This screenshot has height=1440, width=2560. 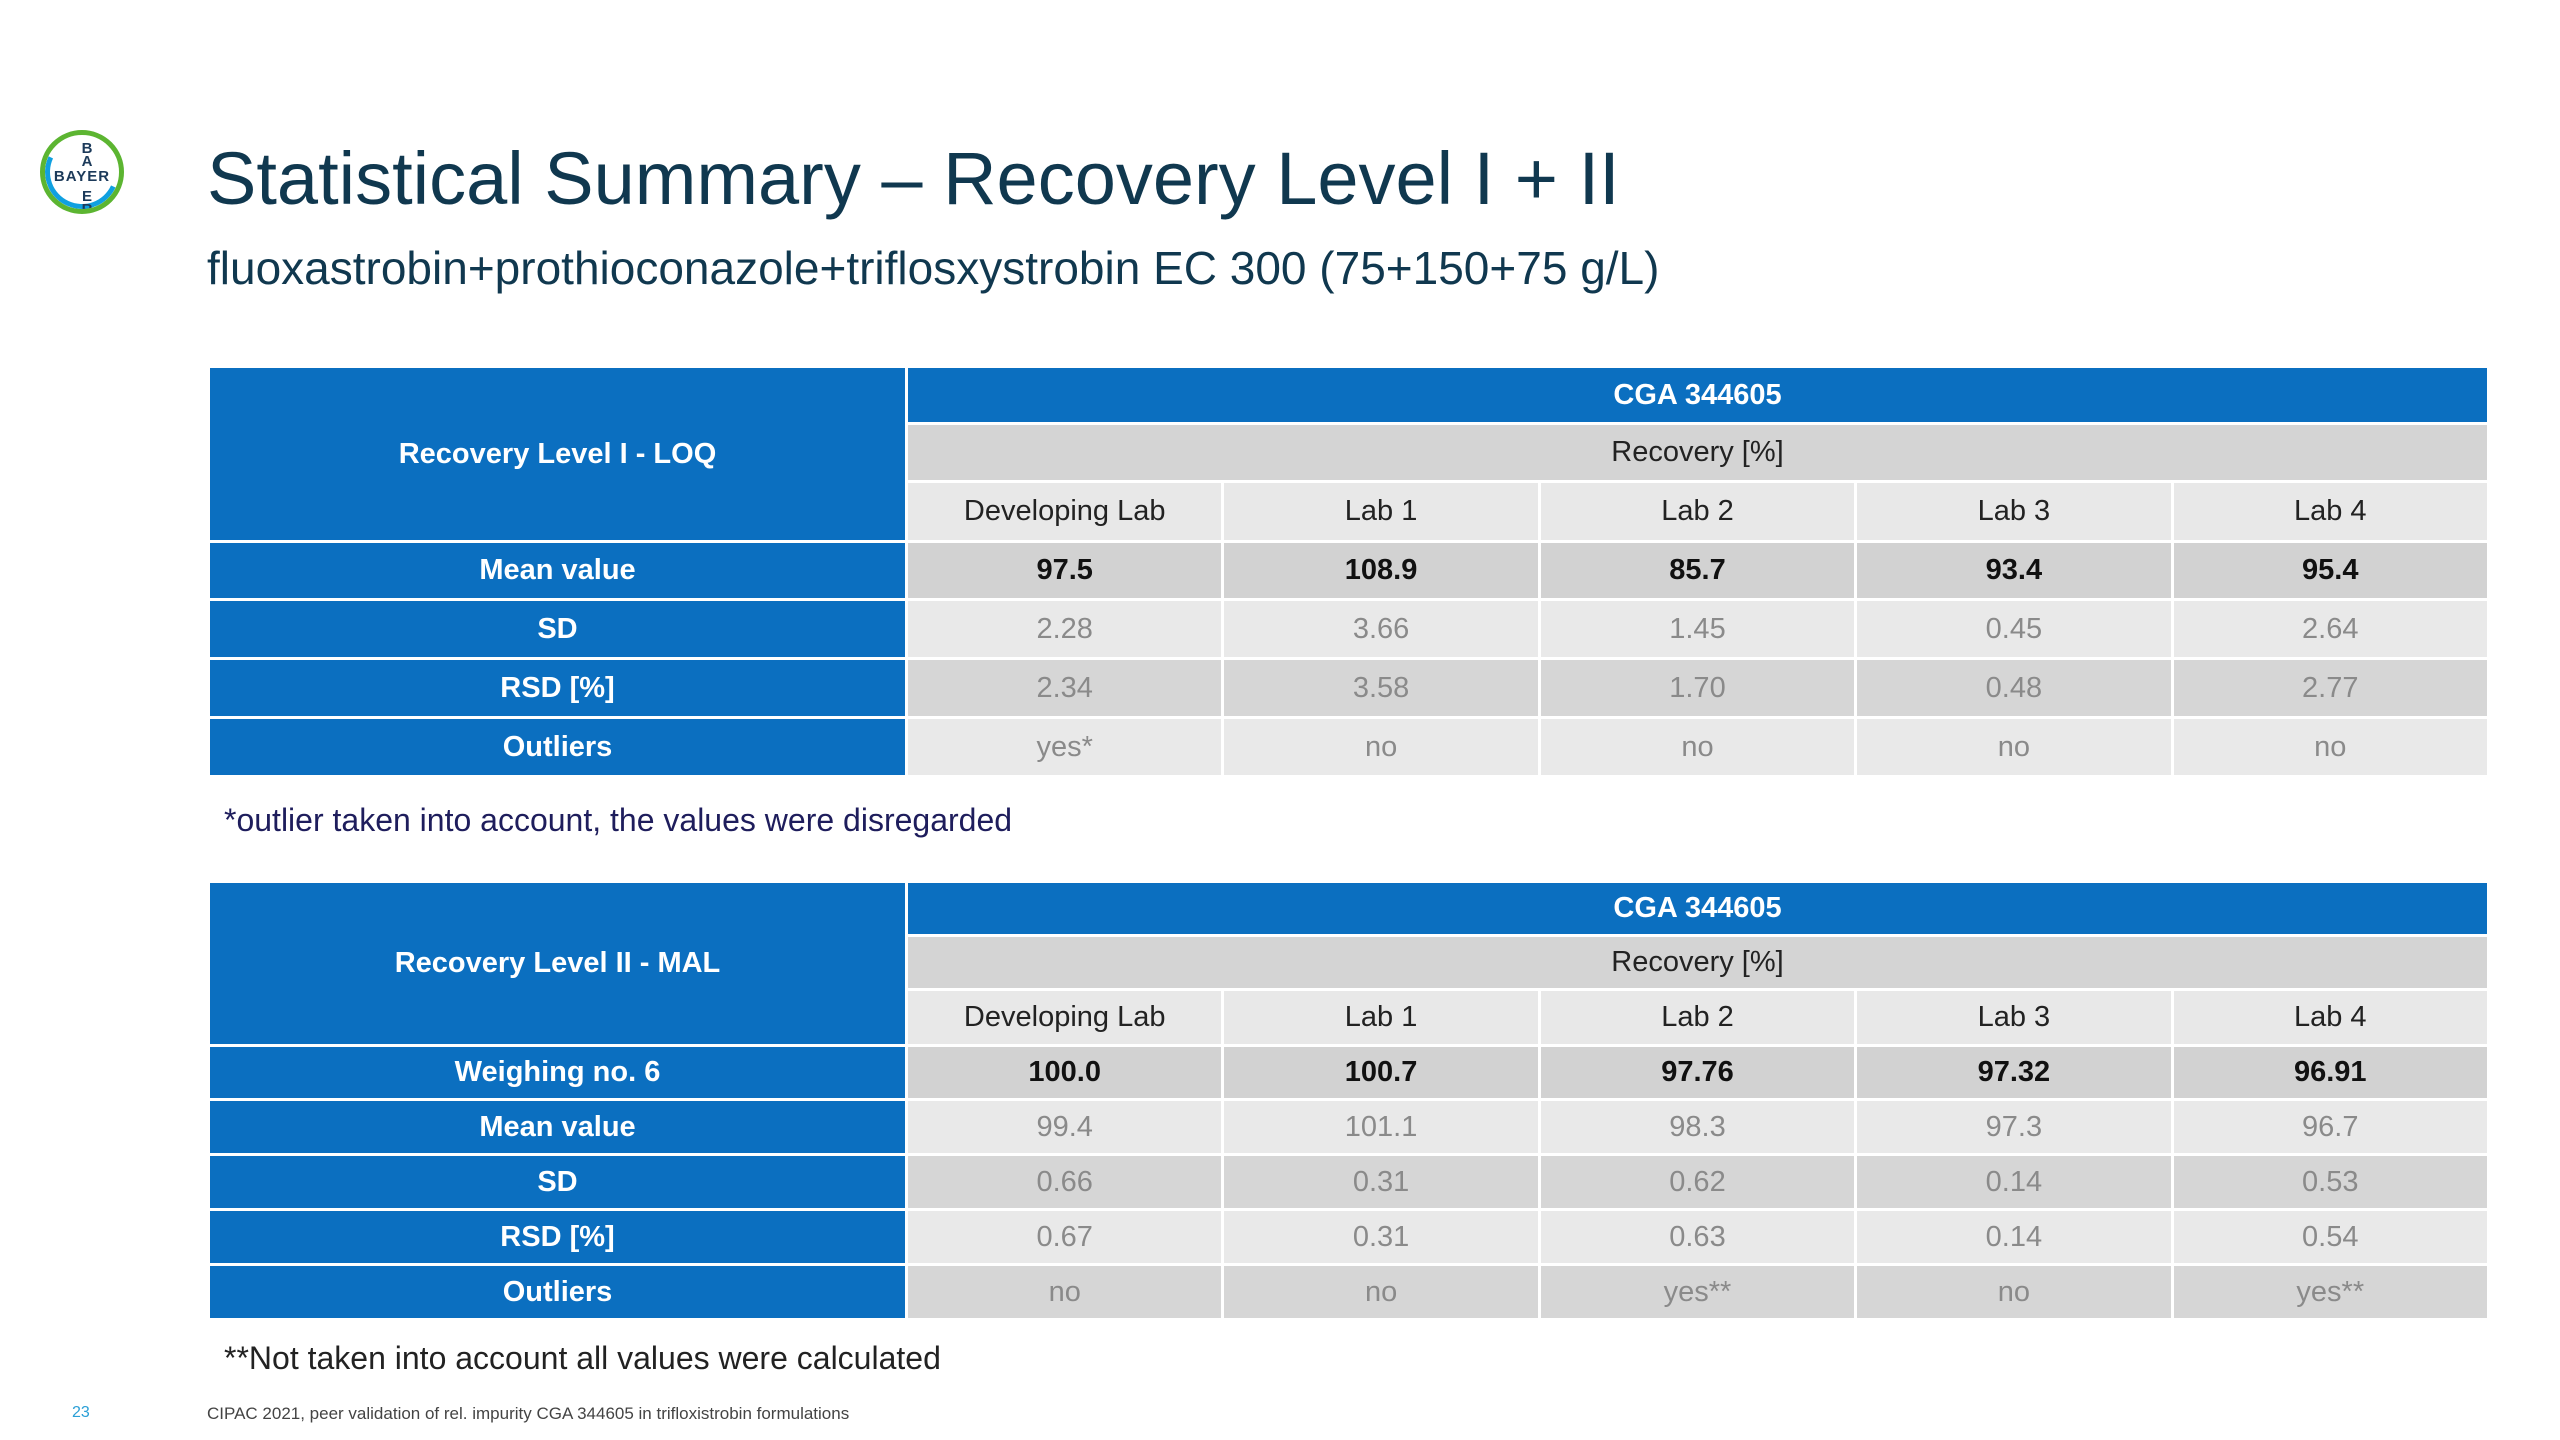 I want to click on row-label: Weighing no. 6, so click(x=557, y=1072).